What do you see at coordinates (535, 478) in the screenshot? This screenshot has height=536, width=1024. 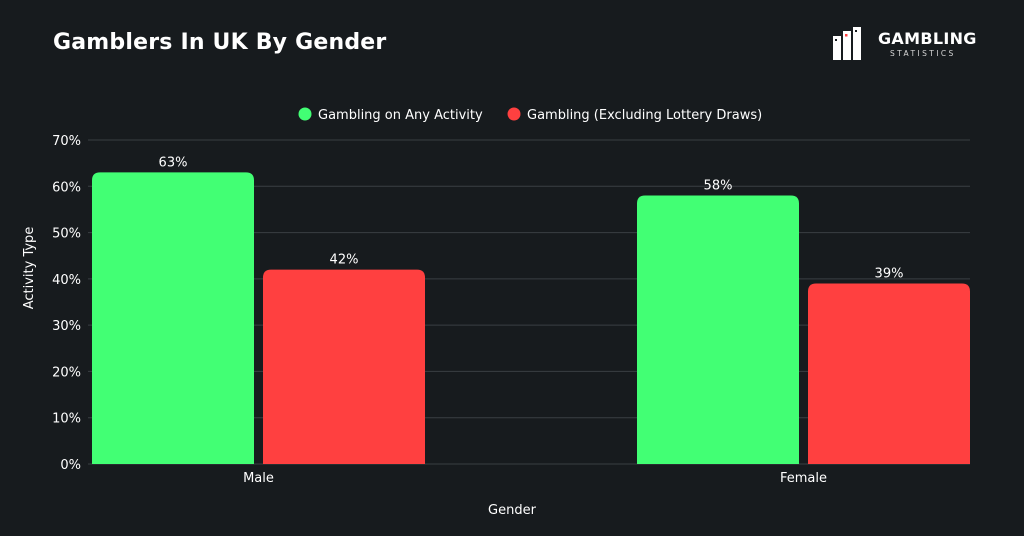 I see `x-axis-ticks: Male Female` at bounding box center [535, 478].